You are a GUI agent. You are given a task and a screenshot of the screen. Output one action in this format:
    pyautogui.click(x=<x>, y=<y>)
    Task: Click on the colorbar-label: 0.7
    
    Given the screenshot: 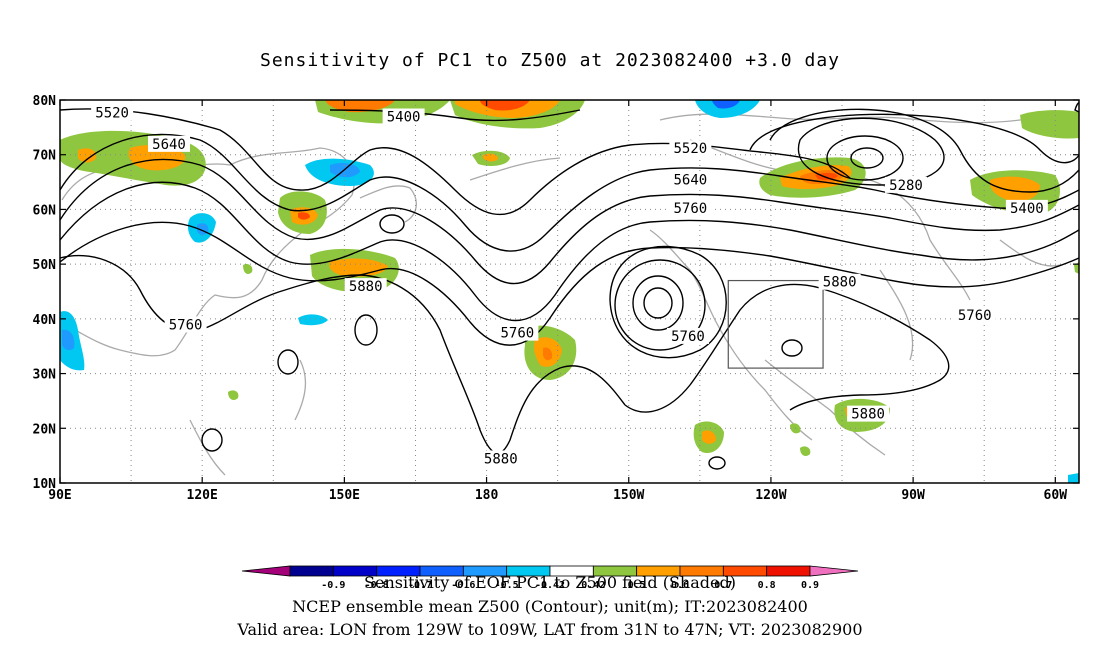 What is the action you would take?
    pyautogui.click(x=723, y=585)
    